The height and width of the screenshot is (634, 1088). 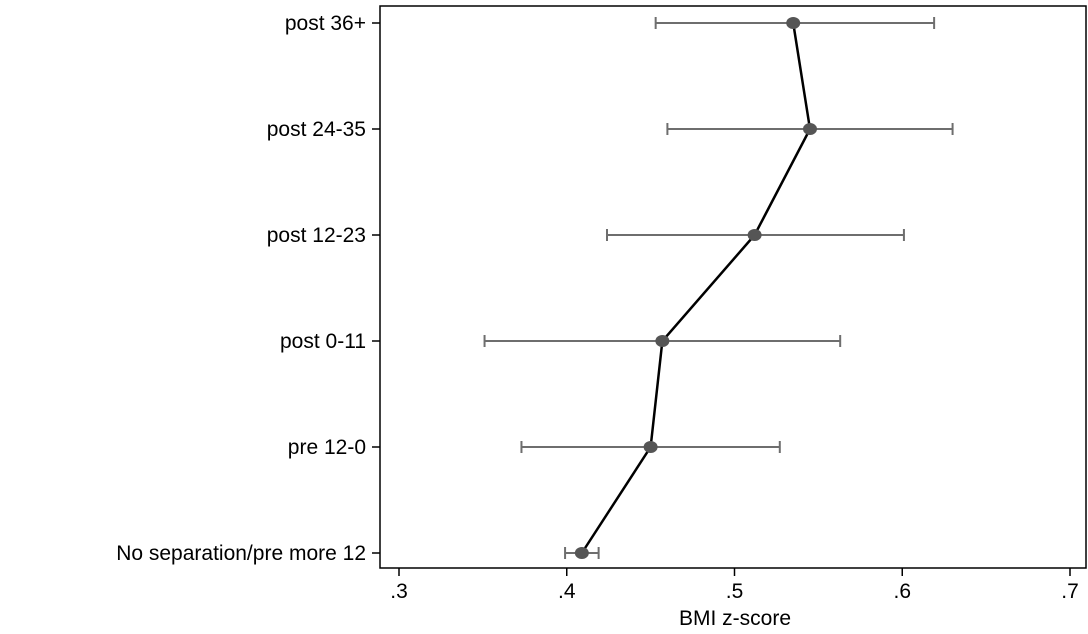 What do you see at coordinates (325, 23) in the screenshot?
I see `category-label: post 36+` at bounding box center [325, 23].